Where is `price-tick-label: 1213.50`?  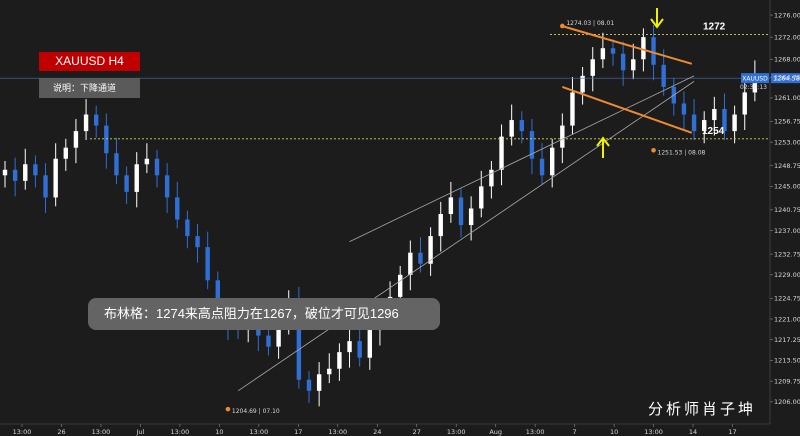
price-tick-label: 1213.50 is located at coordinates (787, 361).